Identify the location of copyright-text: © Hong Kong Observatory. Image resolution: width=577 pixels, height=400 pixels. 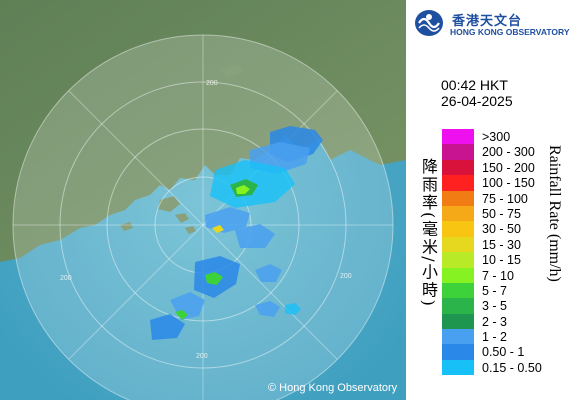
(333, 388).